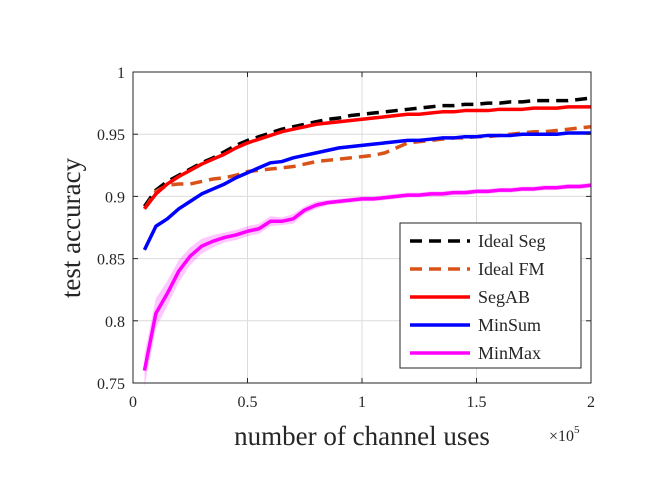 The height and width of the screenshot is (484, 658). What do you see at coordinates (115, 197) in the screenshot?
I see `y-tick-label: 0.9` at bounding box center [115, 197].